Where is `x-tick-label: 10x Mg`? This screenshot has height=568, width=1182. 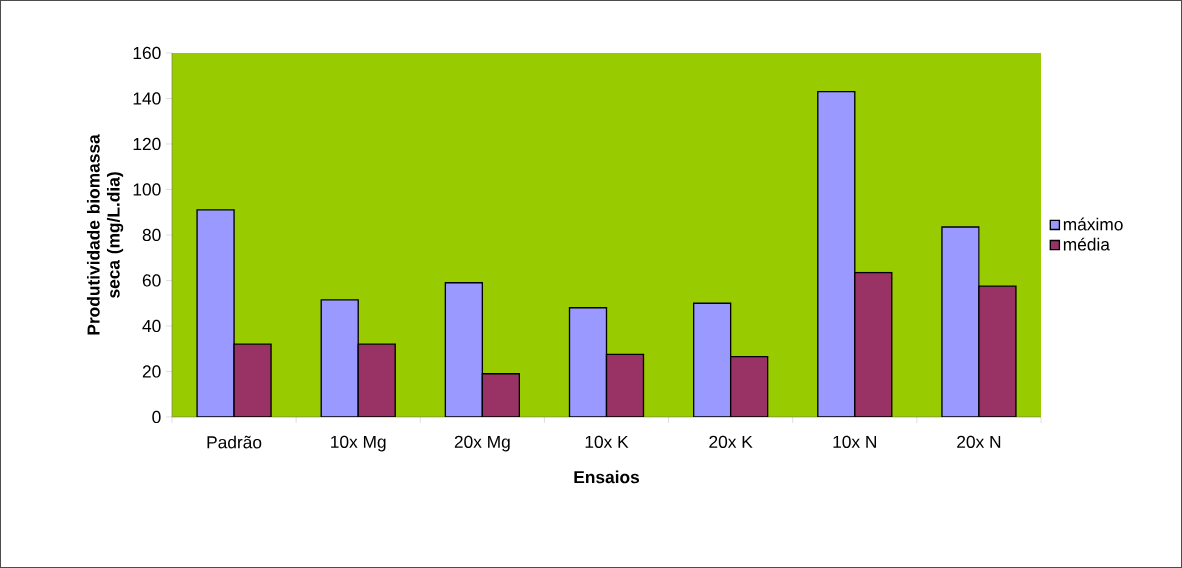 x-tick-label: 10x Mg is located at coordinates (358, 443).